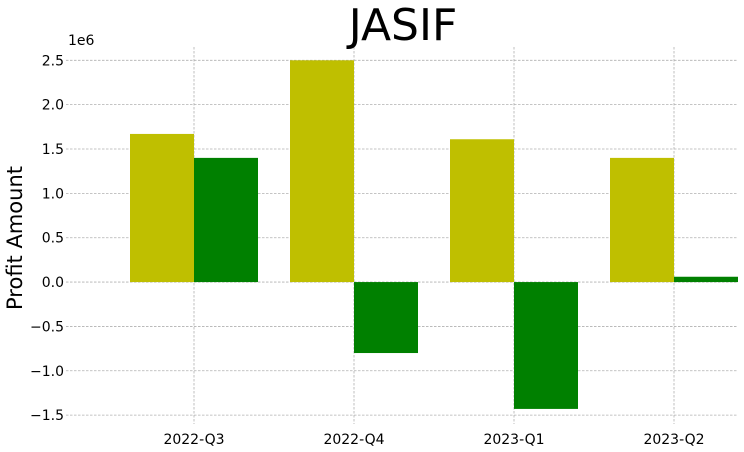 Image resolution: width=744 pixels, height=452 pixels. What do you see at coordinates (353, 440) in the screenshot?
I see `x-tick-label: 2022-Q4` at bounding box center [353, 440].